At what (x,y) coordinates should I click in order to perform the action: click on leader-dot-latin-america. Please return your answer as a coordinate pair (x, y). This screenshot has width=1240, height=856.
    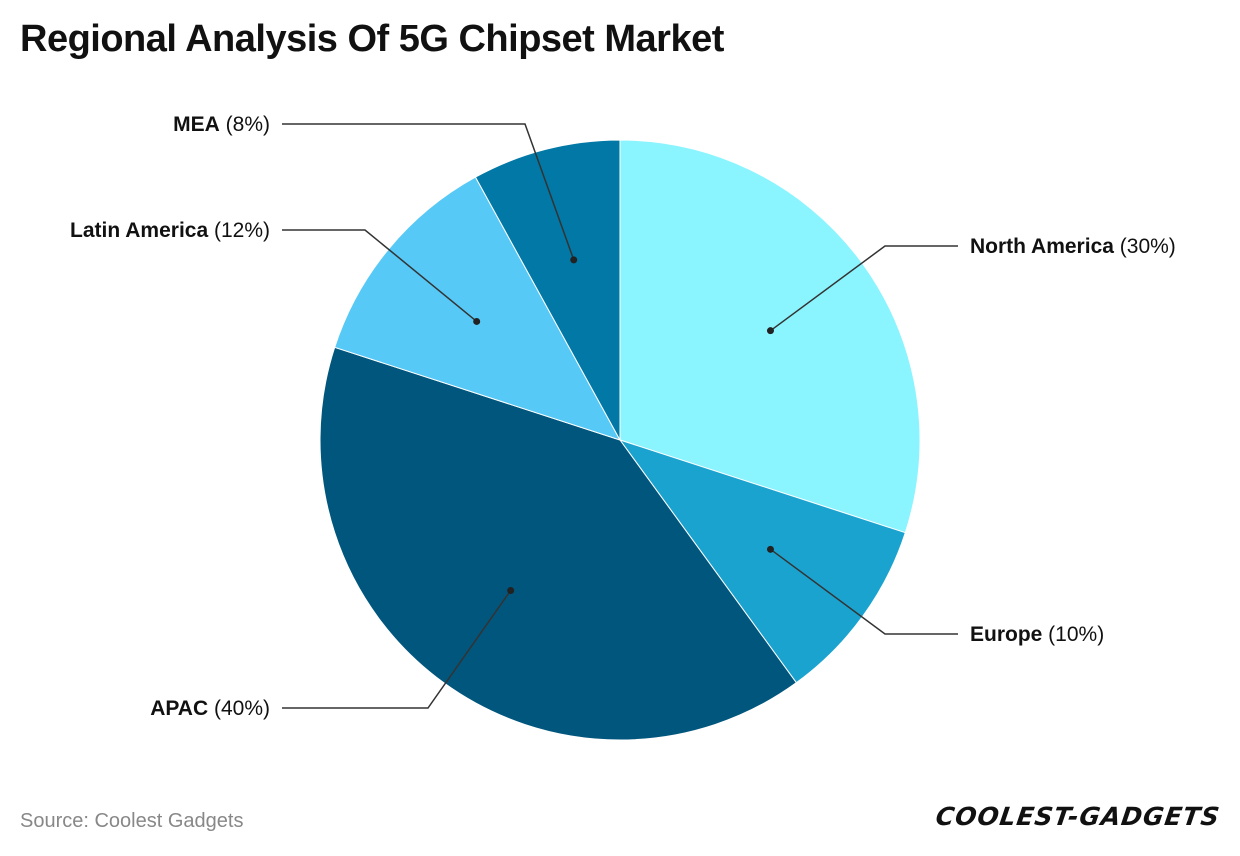
    Looking at the image, I should click on (477, 321).